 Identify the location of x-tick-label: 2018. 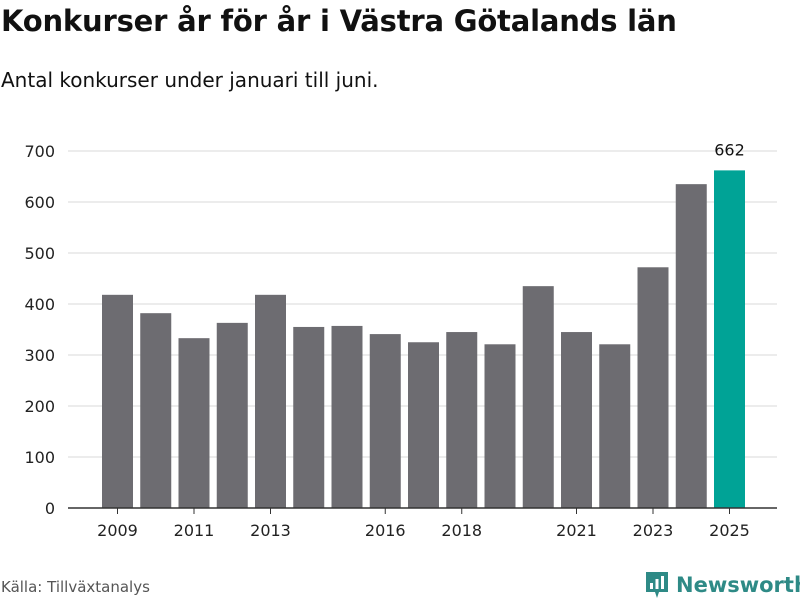
(461, 530).